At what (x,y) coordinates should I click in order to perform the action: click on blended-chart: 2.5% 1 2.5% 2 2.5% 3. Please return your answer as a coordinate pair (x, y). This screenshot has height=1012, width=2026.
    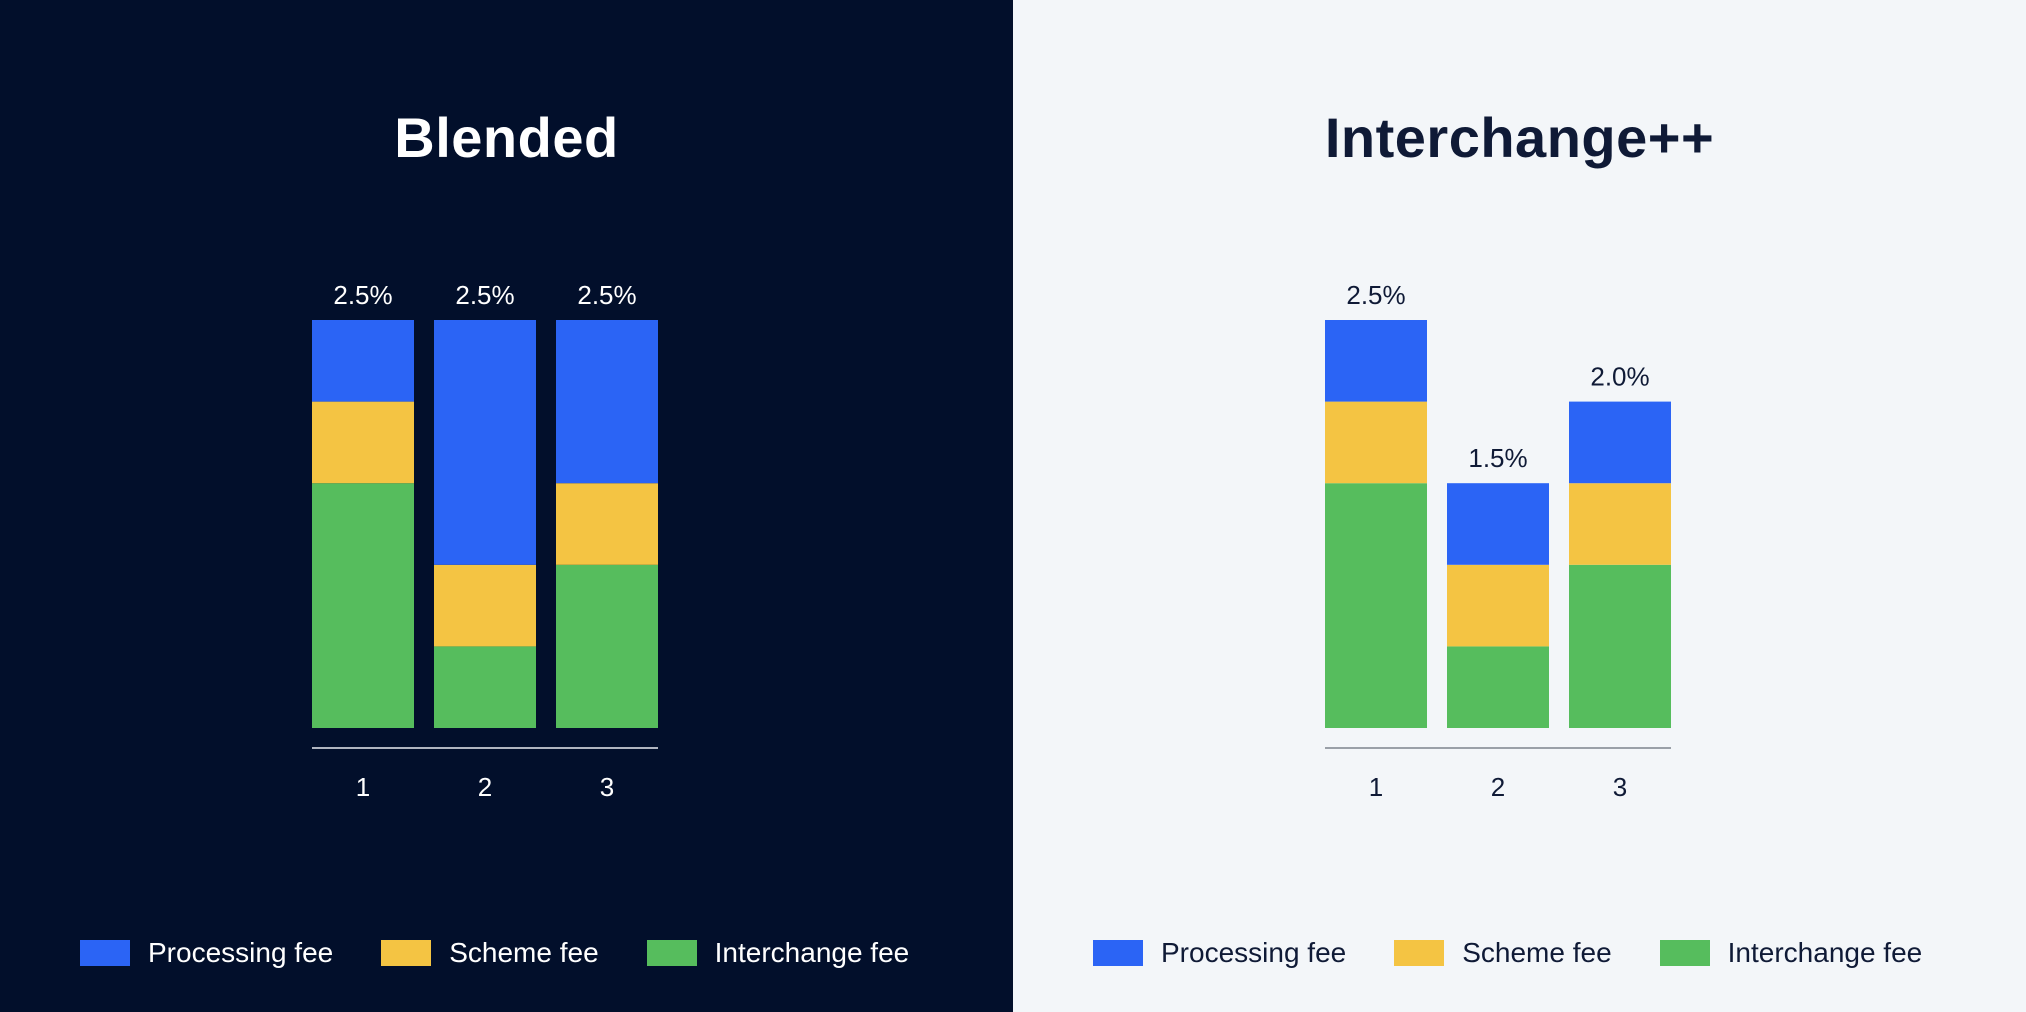
    Looking at the image, I should click on (485, 541).